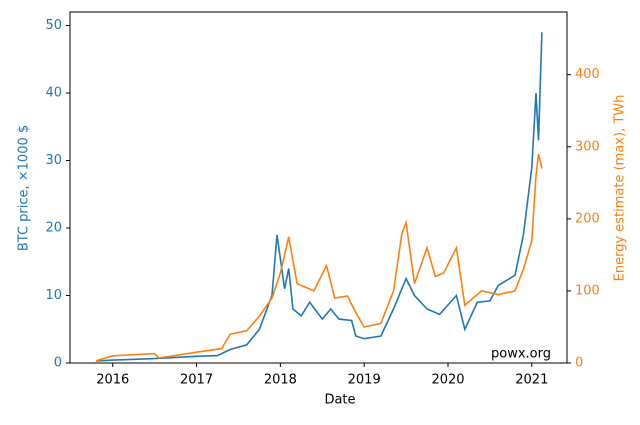 The height and width of the screenshot is (425, 640). What do you see at coordinates (339, 400) in the screenshot?
I see `x-axis-label: Date` at bounding box center [339, 400].